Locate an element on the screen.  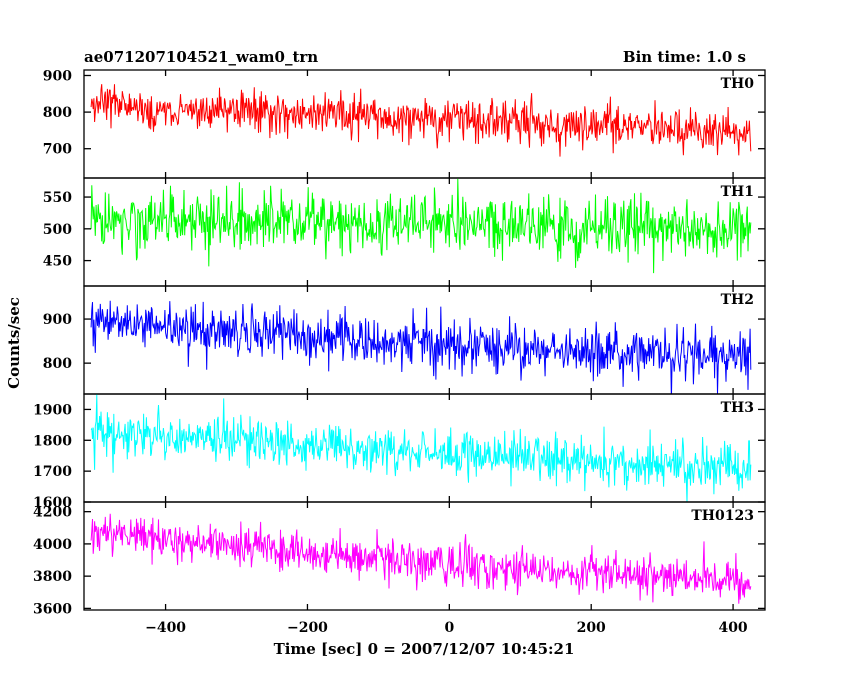
chart-title: ae071207104521_wam0_trn is located at coordinates (201, 57).